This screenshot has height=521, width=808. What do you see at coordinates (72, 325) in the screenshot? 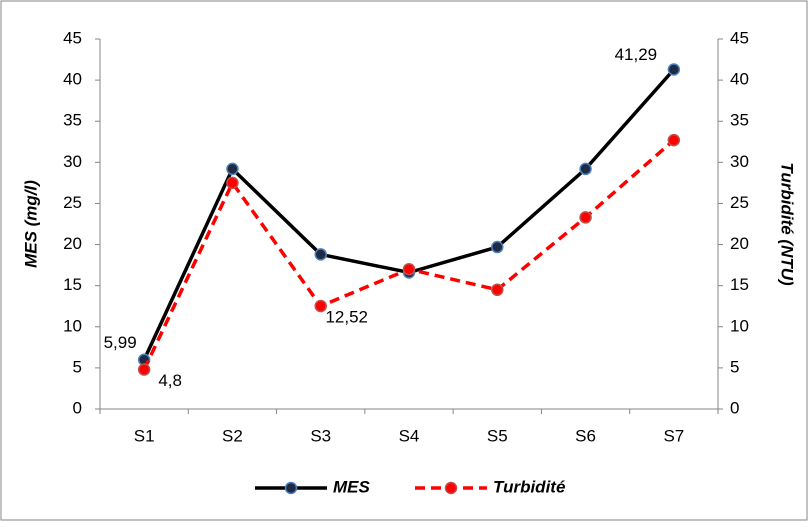
I see `y-tick-label: 10` at bounding box center [72, 325].